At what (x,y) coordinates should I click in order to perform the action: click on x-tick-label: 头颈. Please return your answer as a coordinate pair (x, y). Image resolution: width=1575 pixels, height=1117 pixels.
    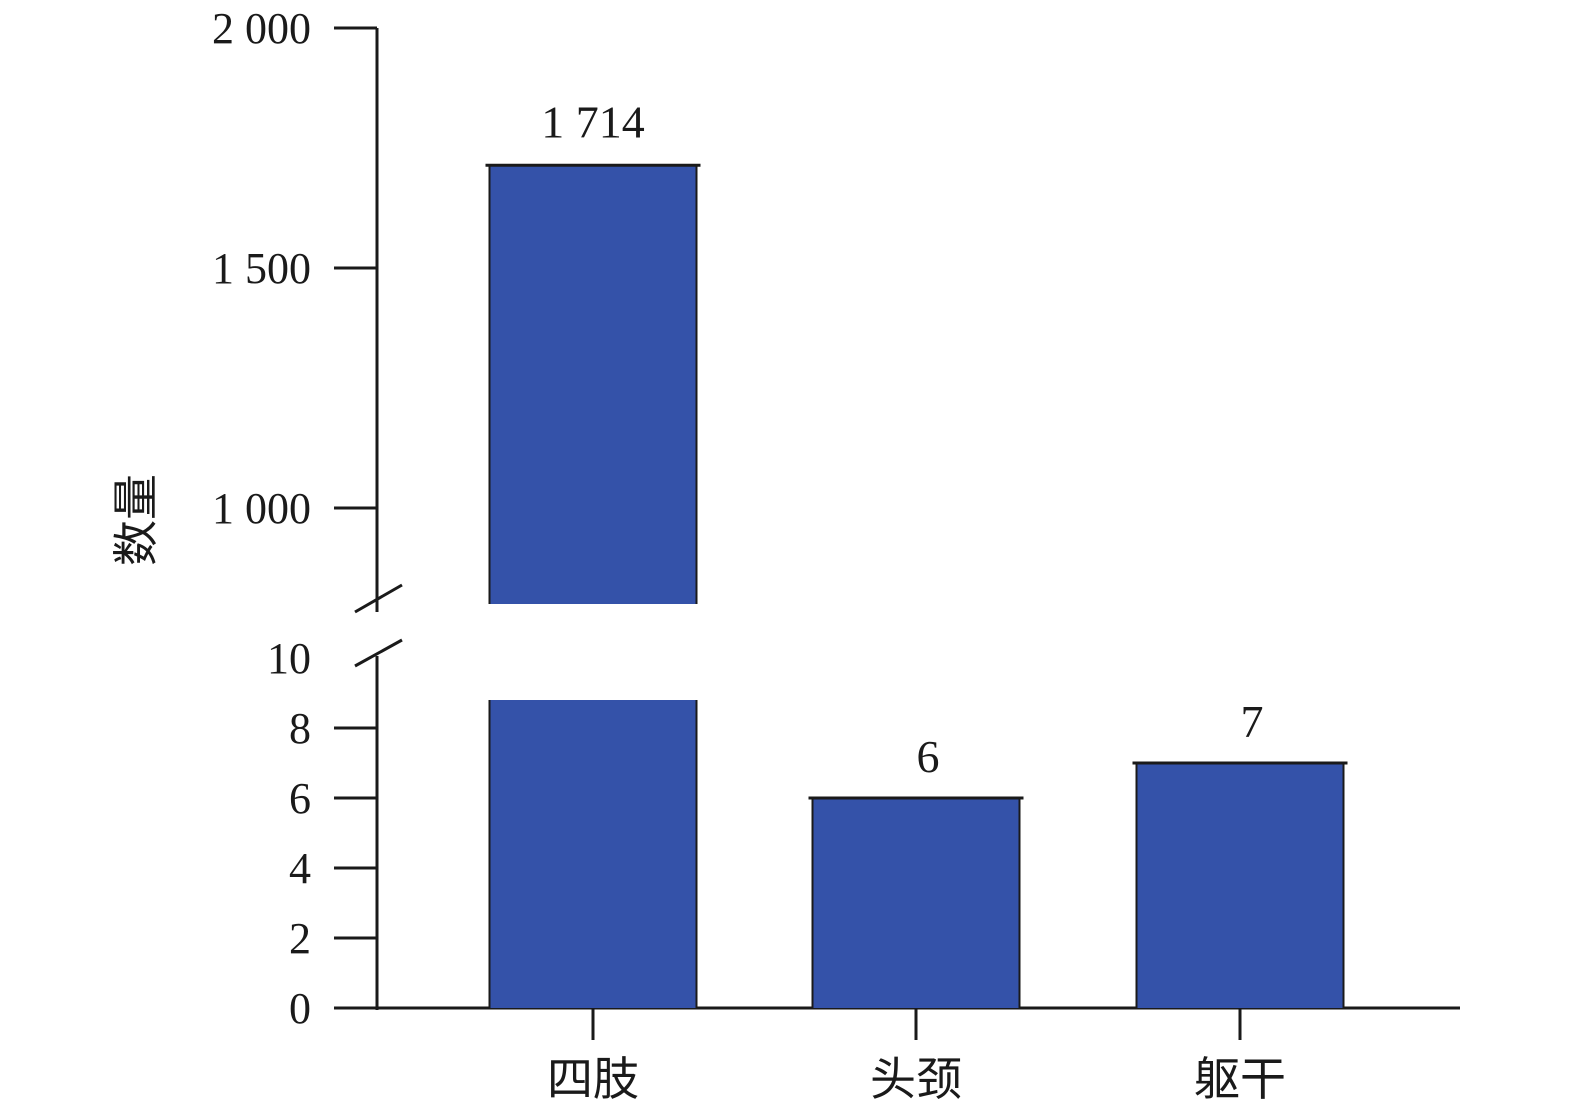
    Looking at the image, I should click on (916, 1079).